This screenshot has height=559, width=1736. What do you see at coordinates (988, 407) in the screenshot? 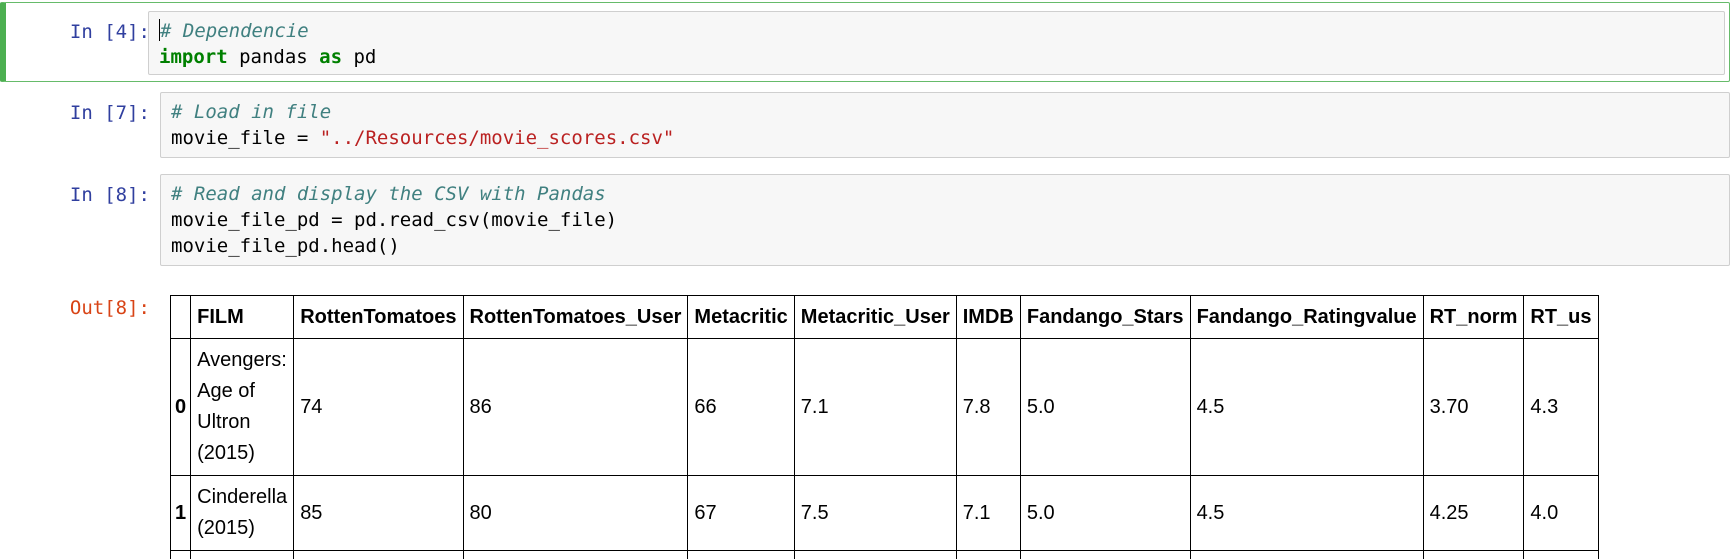
I see `table-cell: 7.8` at bounding box center [988, 407].